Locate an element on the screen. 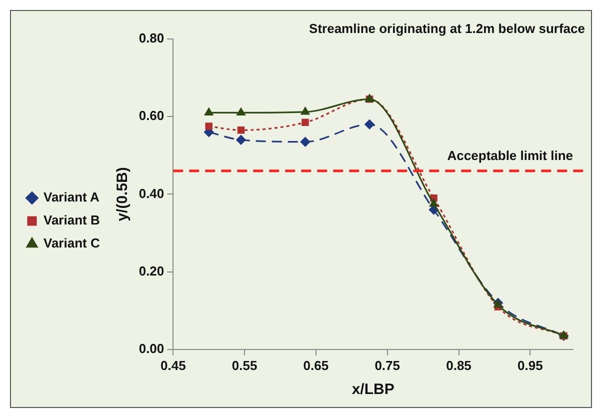 The image size is (597, 414). text: Streamline originating at 1.2m below surface is located at coordinates (447, 28).